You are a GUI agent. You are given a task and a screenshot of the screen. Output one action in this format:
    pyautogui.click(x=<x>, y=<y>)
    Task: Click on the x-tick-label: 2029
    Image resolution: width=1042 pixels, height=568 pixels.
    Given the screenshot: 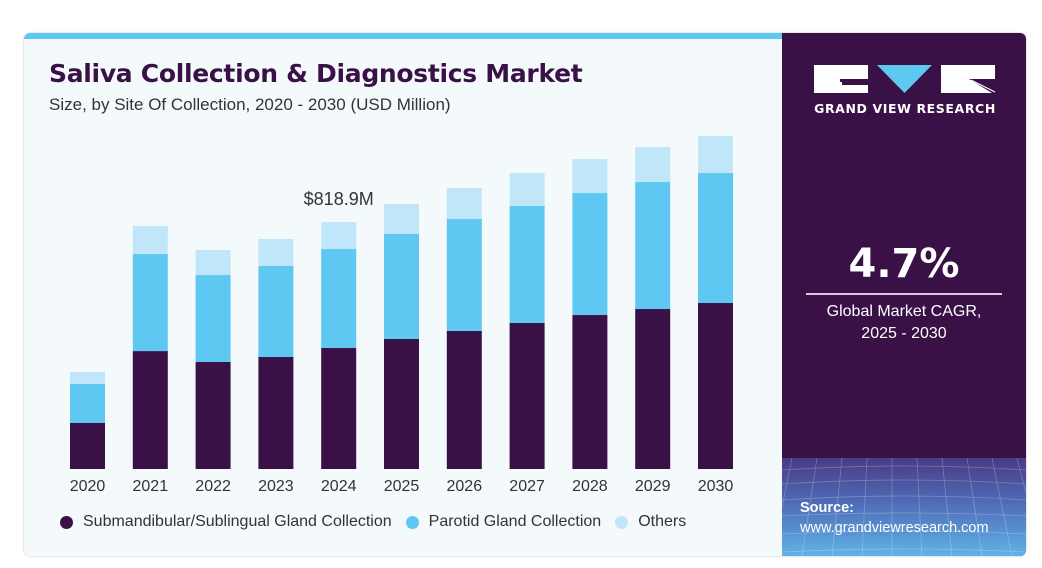 What is the action you would take?
    pyautogui.click(x=653, y=486)
    